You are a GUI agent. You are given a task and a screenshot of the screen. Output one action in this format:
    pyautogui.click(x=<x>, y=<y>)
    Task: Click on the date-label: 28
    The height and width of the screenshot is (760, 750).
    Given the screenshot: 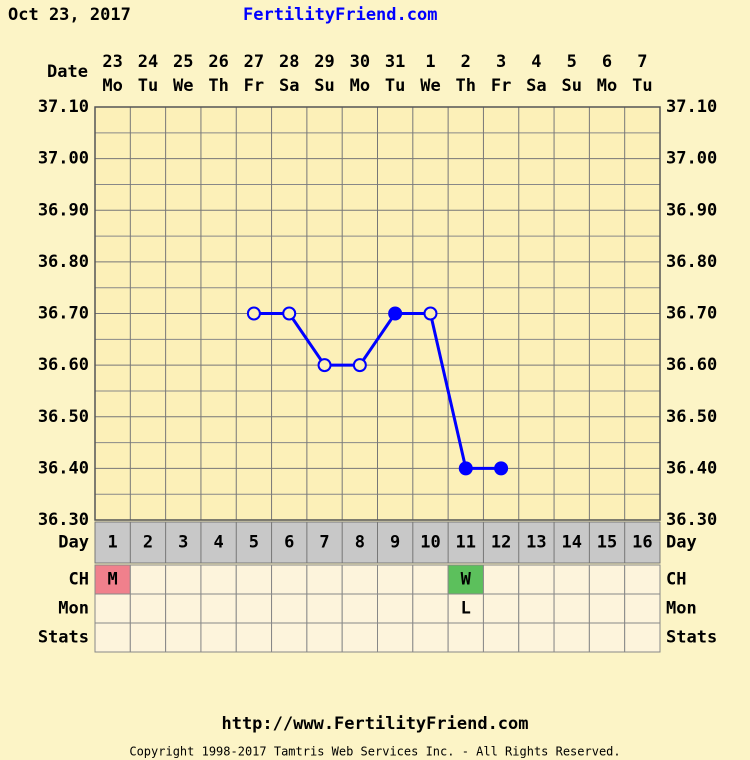 What is the action you would take?
    pyautogui.click(x=289, y=62)
    